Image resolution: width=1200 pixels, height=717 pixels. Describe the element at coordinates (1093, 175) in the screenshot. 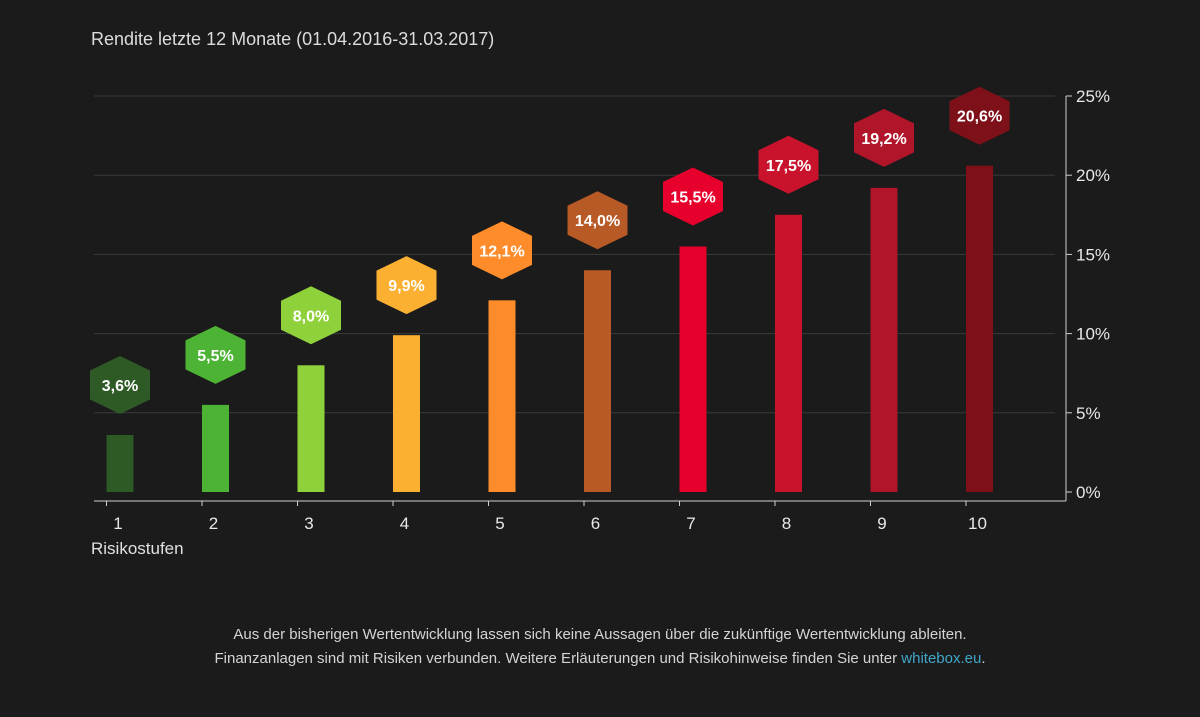

I see `y-tick-label: 20%` at that location.